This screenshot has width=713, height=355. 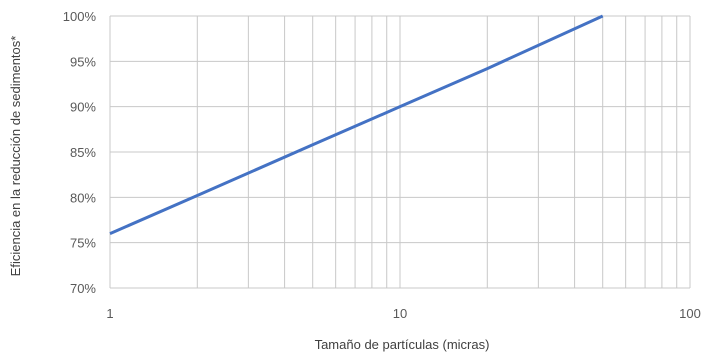 What do you see at coordinates (690, 313) in the screenshot?
I see `x-tick-label: 100` at bounding box center [690, 313].